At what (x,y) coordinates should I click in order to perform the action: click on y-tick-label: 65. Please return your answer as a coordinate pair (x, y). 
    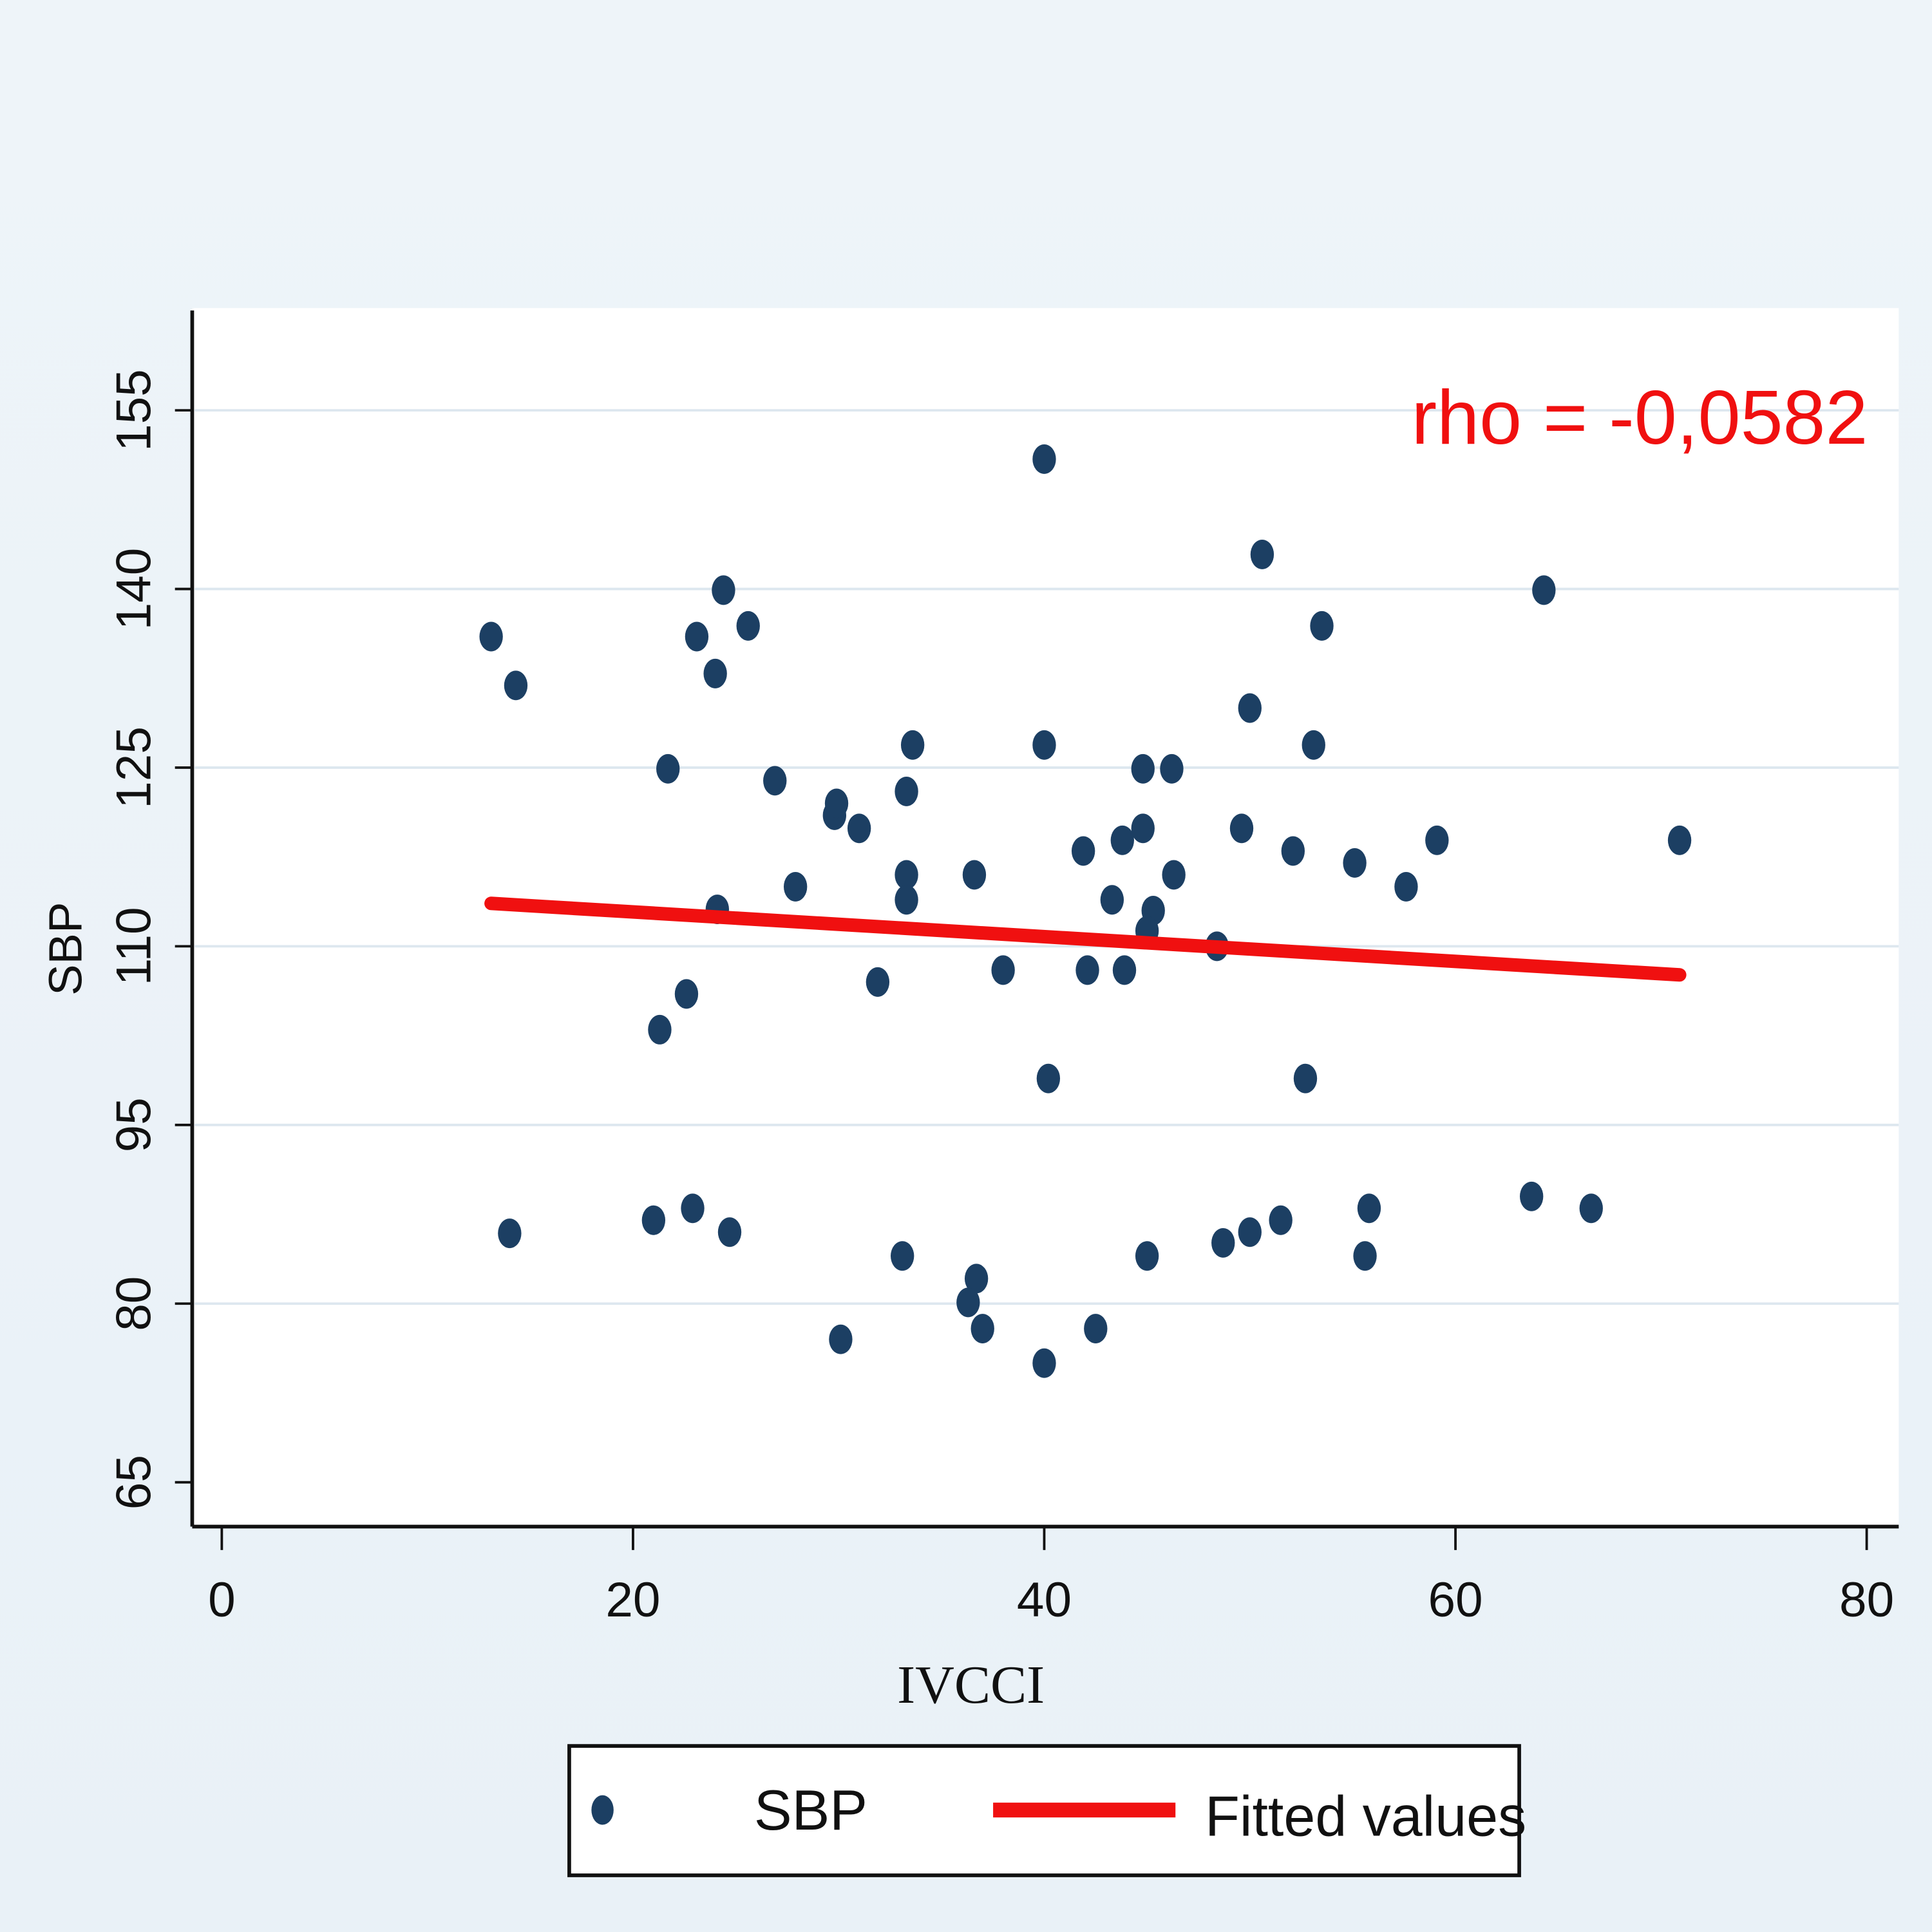
    Looking at the image, I should click on (133, 1482).